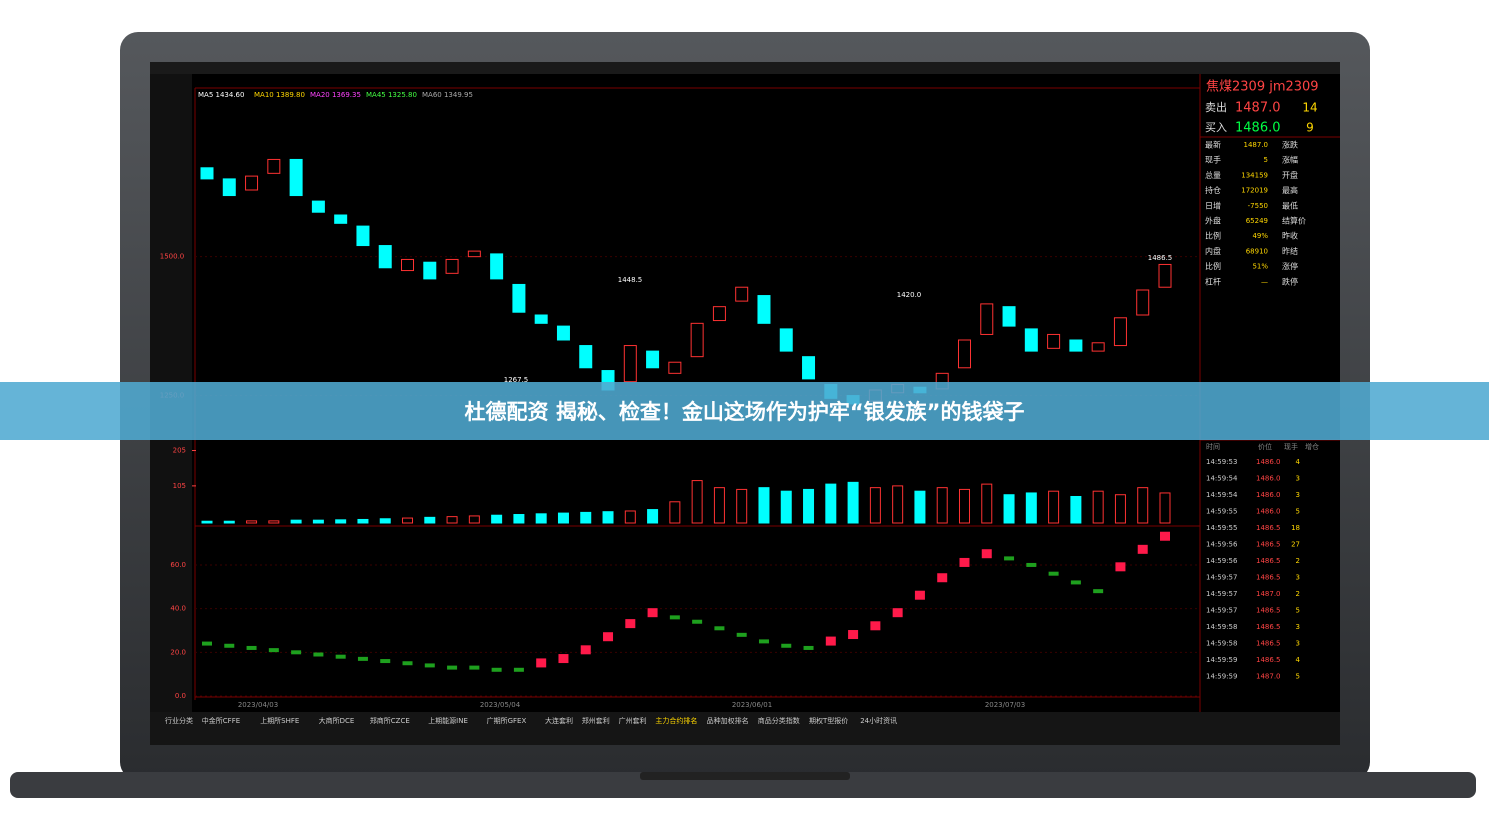 The height and width of the screenshot is (822, 1489). I want to click on tab: 大连套利, so click(559, 720).